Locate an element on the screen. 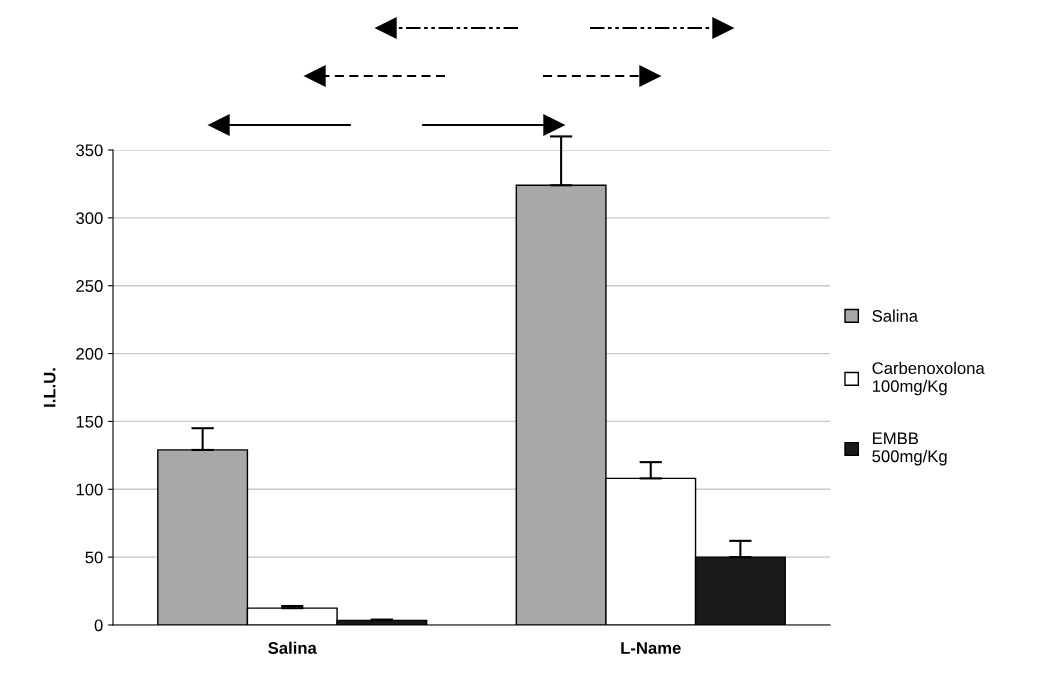 This screenshot has height=680, width=1061. legend-label: Salina is located at coordinates (895, 315).